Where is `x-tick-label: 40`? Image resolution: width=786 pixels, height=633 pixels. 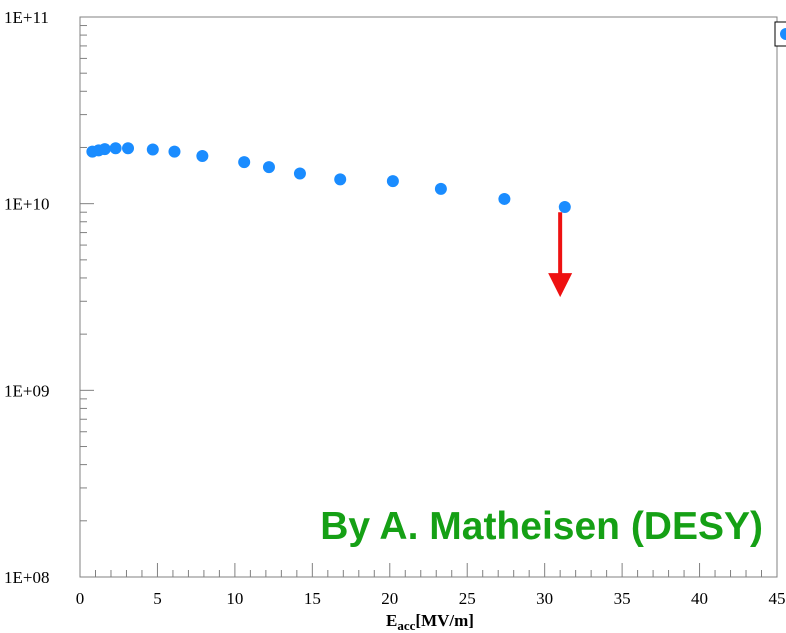
x-tick-label: 40 is located at coordinates (699, 598).